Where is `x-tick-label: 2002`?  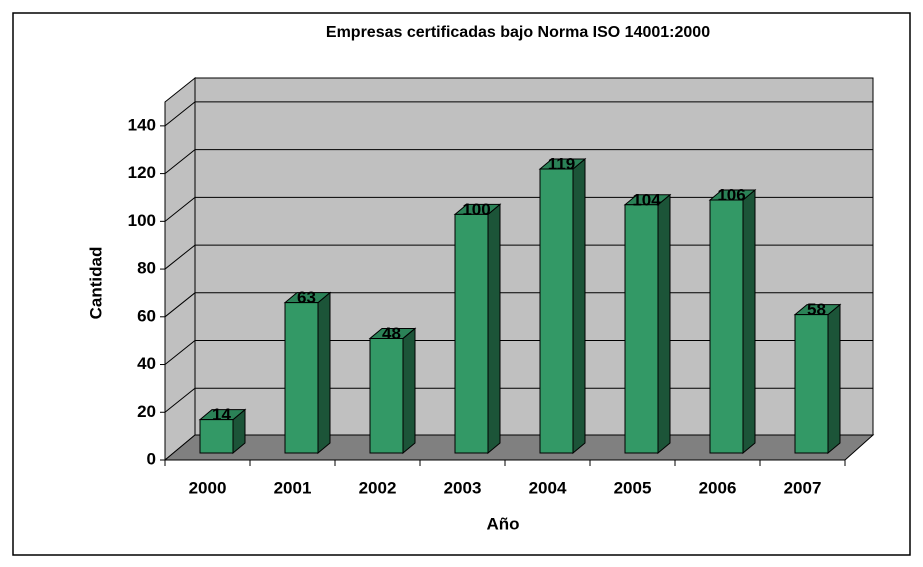
x-tick-label: 2002 is located at coordinates (378, 487).